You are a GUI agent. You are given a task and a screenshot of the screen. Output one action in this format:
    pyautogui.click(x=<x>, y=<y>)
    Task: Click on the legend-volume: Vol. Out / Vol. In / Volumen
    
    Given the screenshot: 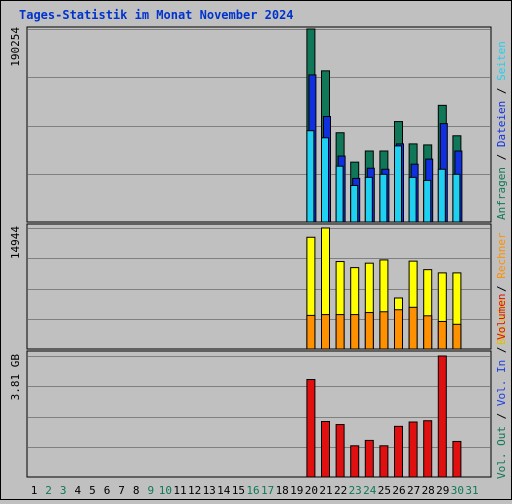 What is the action you would take?
    pyautogui.click(x=501, y=386)
    